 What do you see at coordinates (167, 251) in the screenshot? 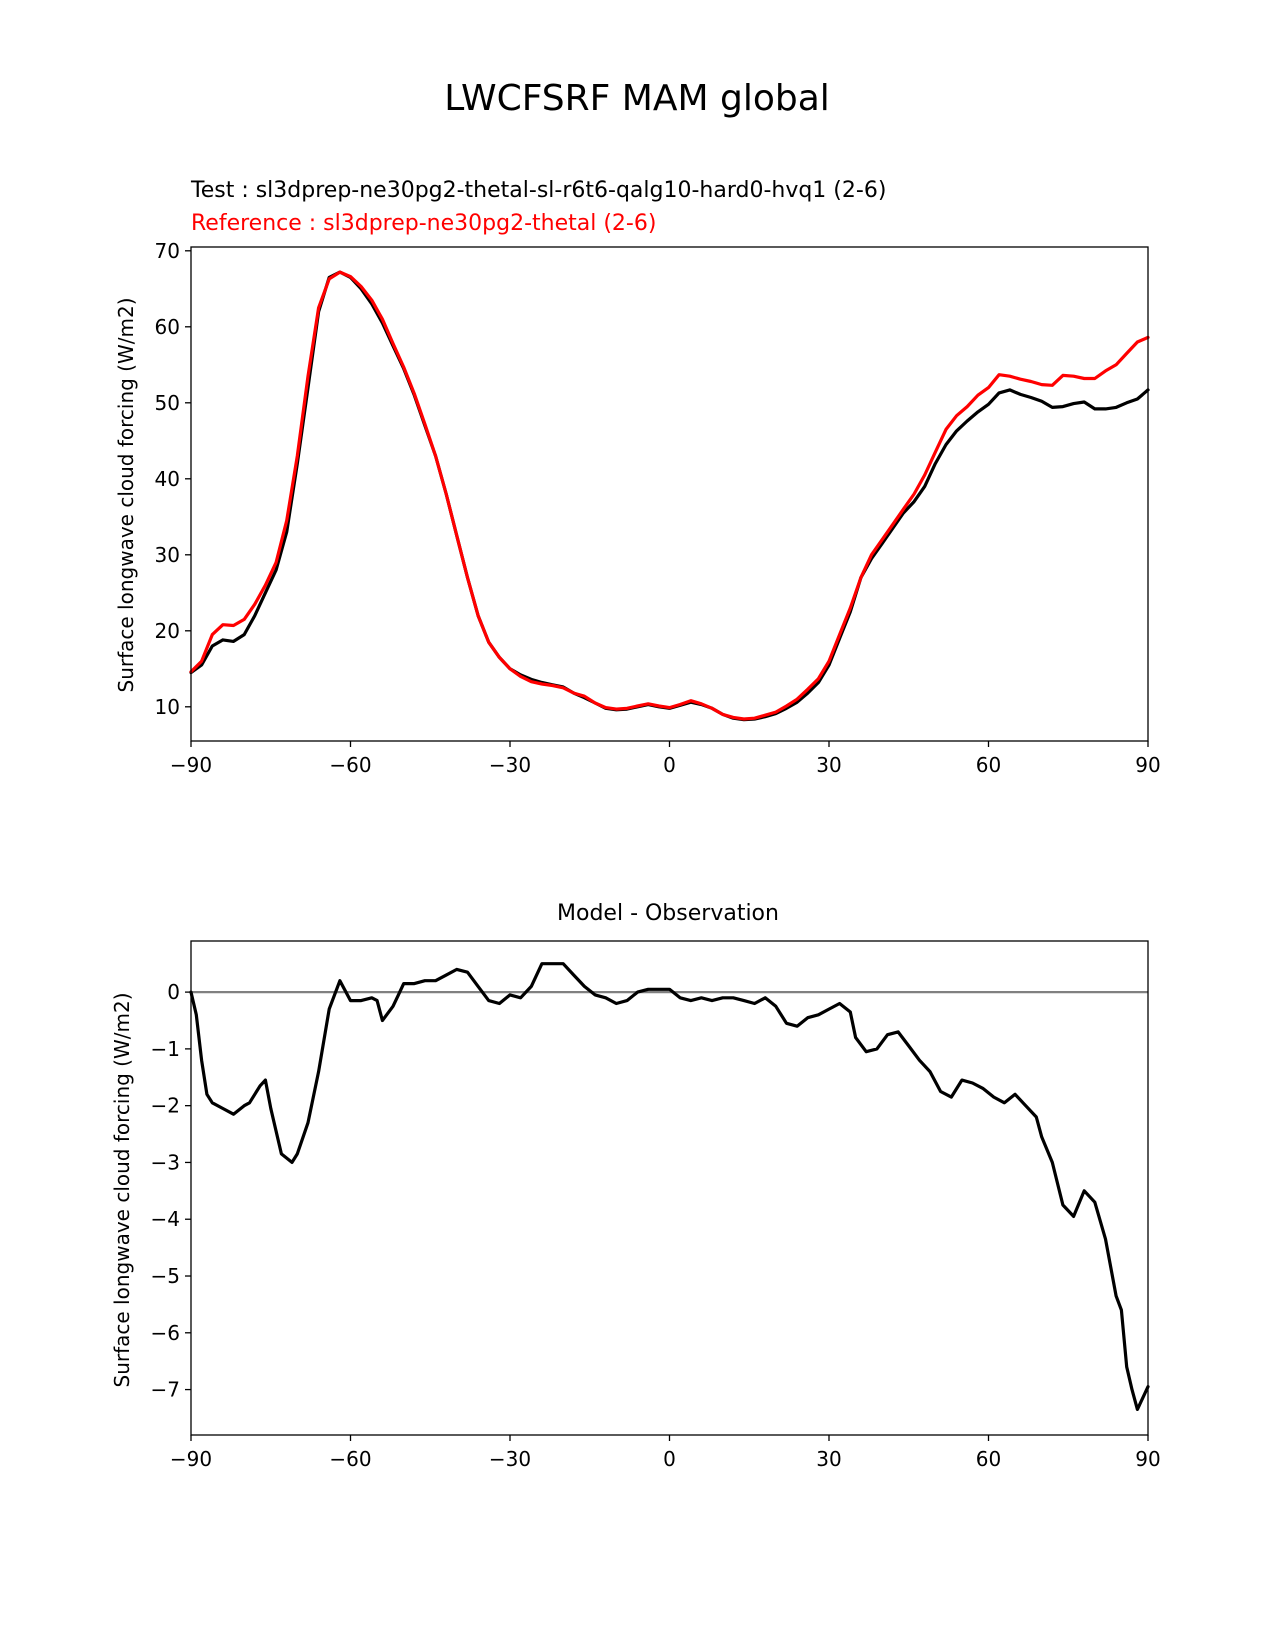
I see `top-ytick-label: 70` at bounding box center [167, 251].